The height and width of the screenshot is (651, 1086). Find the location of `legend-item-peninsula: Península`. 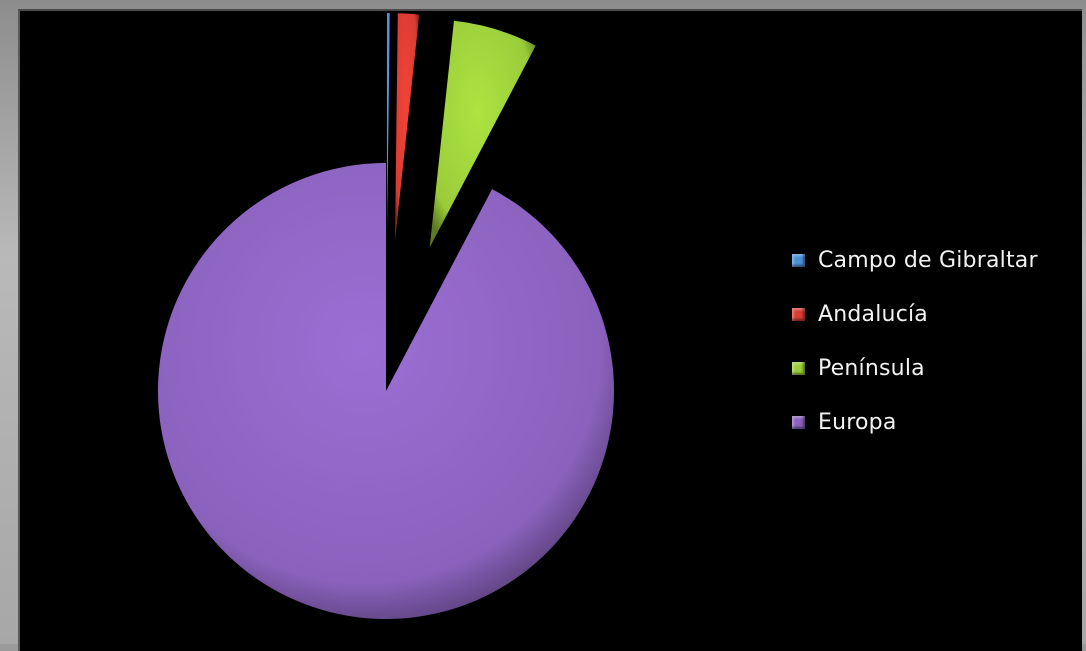

legend-item-peninsula: Península is located at coordinates (915, 368).